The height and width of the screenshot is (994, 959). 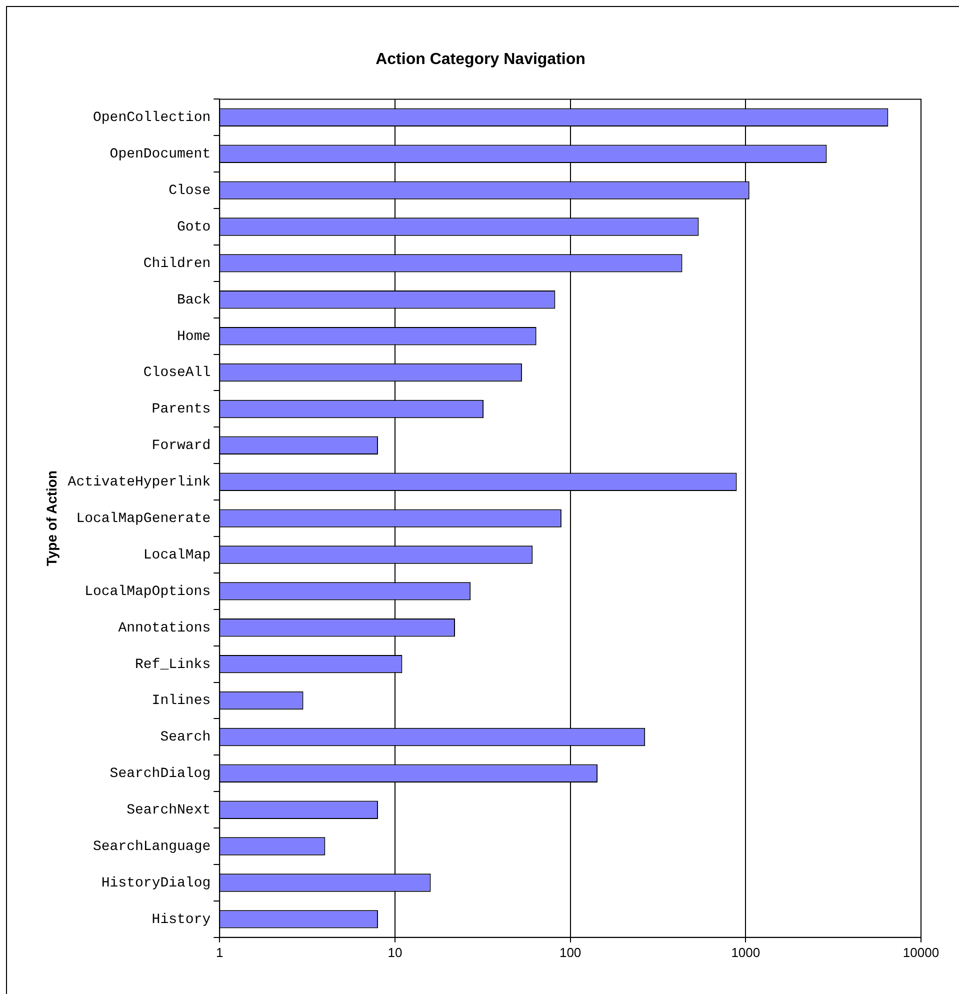 What do you see at coordinates (173, 664) in the screenshot?
I see `y-tick-label: Ref_Links` at bounding box center [173, 664].